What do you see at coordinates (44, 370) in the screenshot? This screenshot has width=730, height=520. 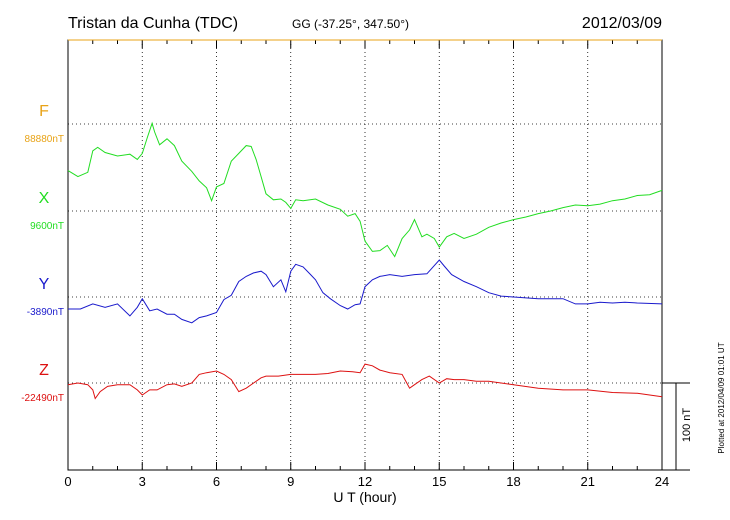 I see `series-z-name: Z` at bounding box center [44, 370].